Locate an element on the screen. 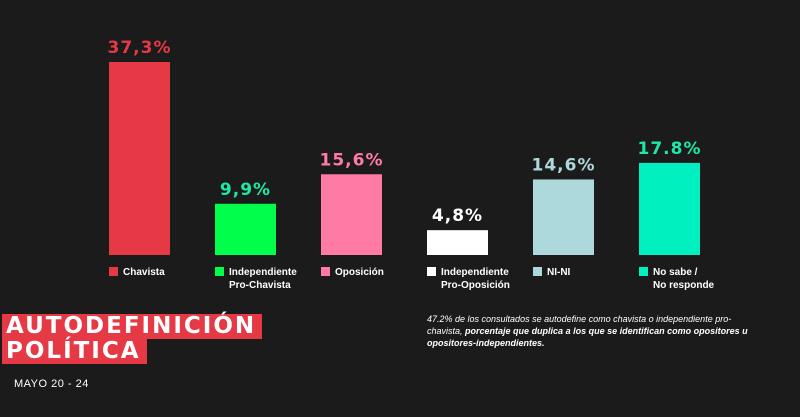 This screenshot has width=800, height=417. value-label-5: 14,6% is located at coordinates (564, 165).